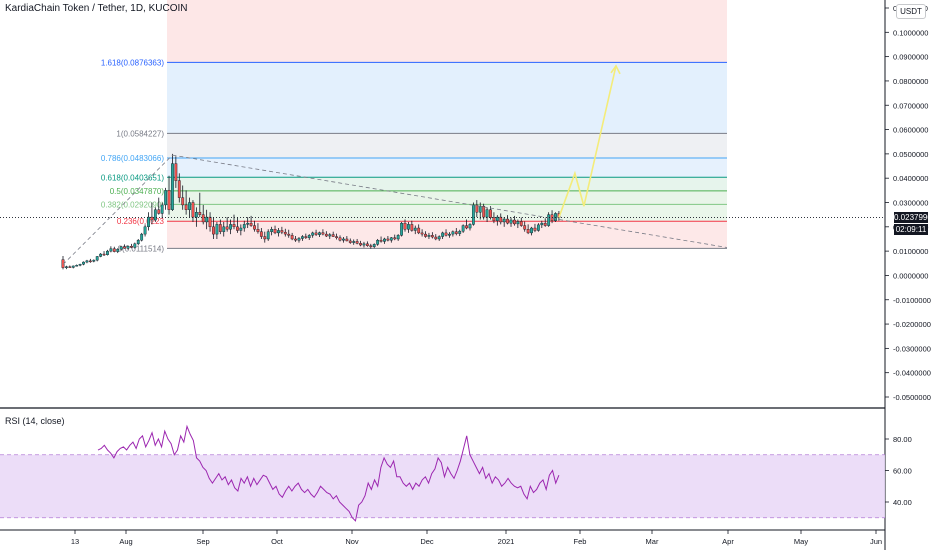  Describe the element at coordinates (911, 229) in the screenshot. I see `bar-countdown-label: 02:09:11` at that location.